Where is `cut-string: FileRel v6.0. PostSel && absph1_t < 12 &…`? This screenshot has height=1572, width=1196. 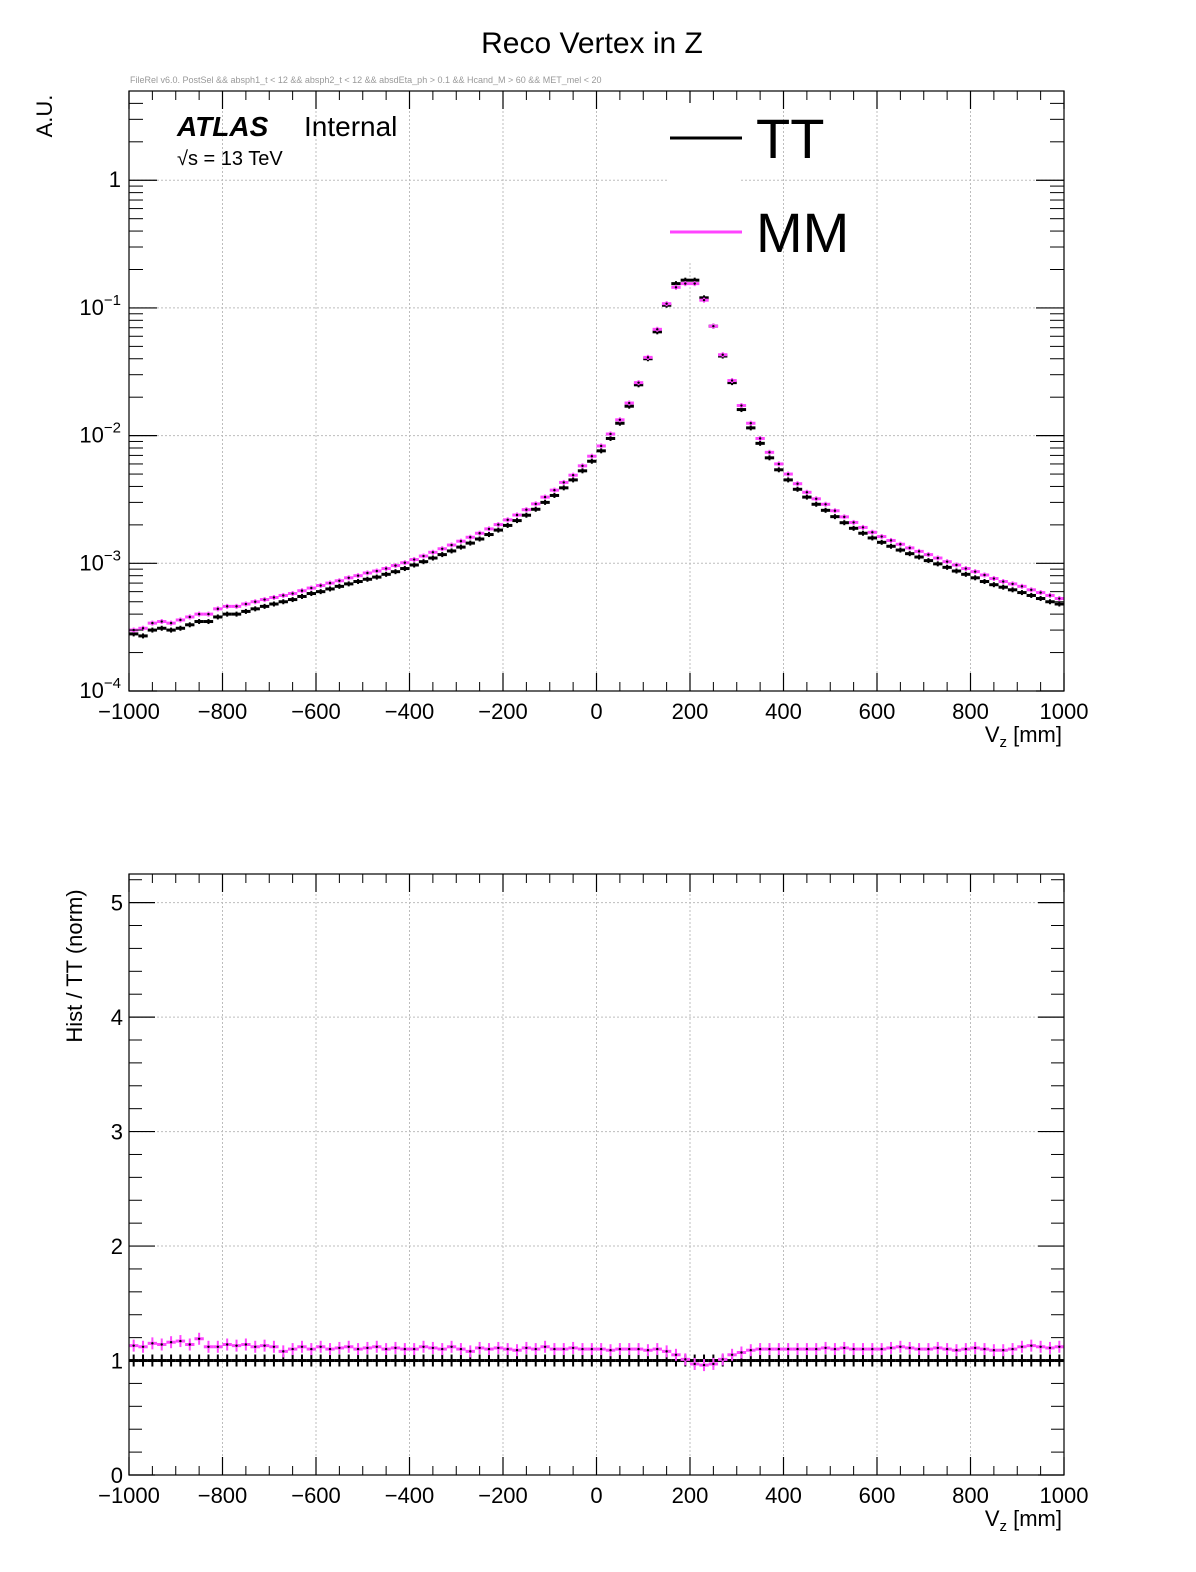 cut-string: FileRel v6.0. PostSel && absph1_t < 12 &… is located at coordinates (366, 80).